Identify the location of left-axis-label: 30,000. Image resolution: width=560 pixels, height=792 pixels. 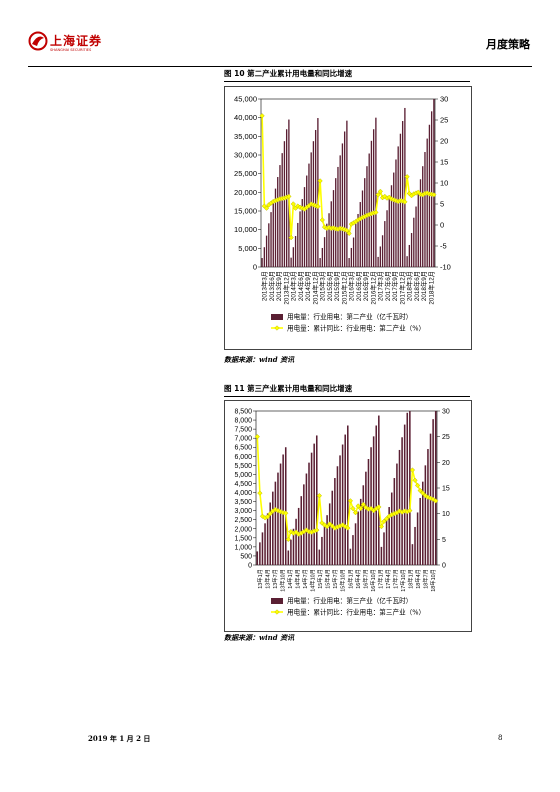
(245, 155).